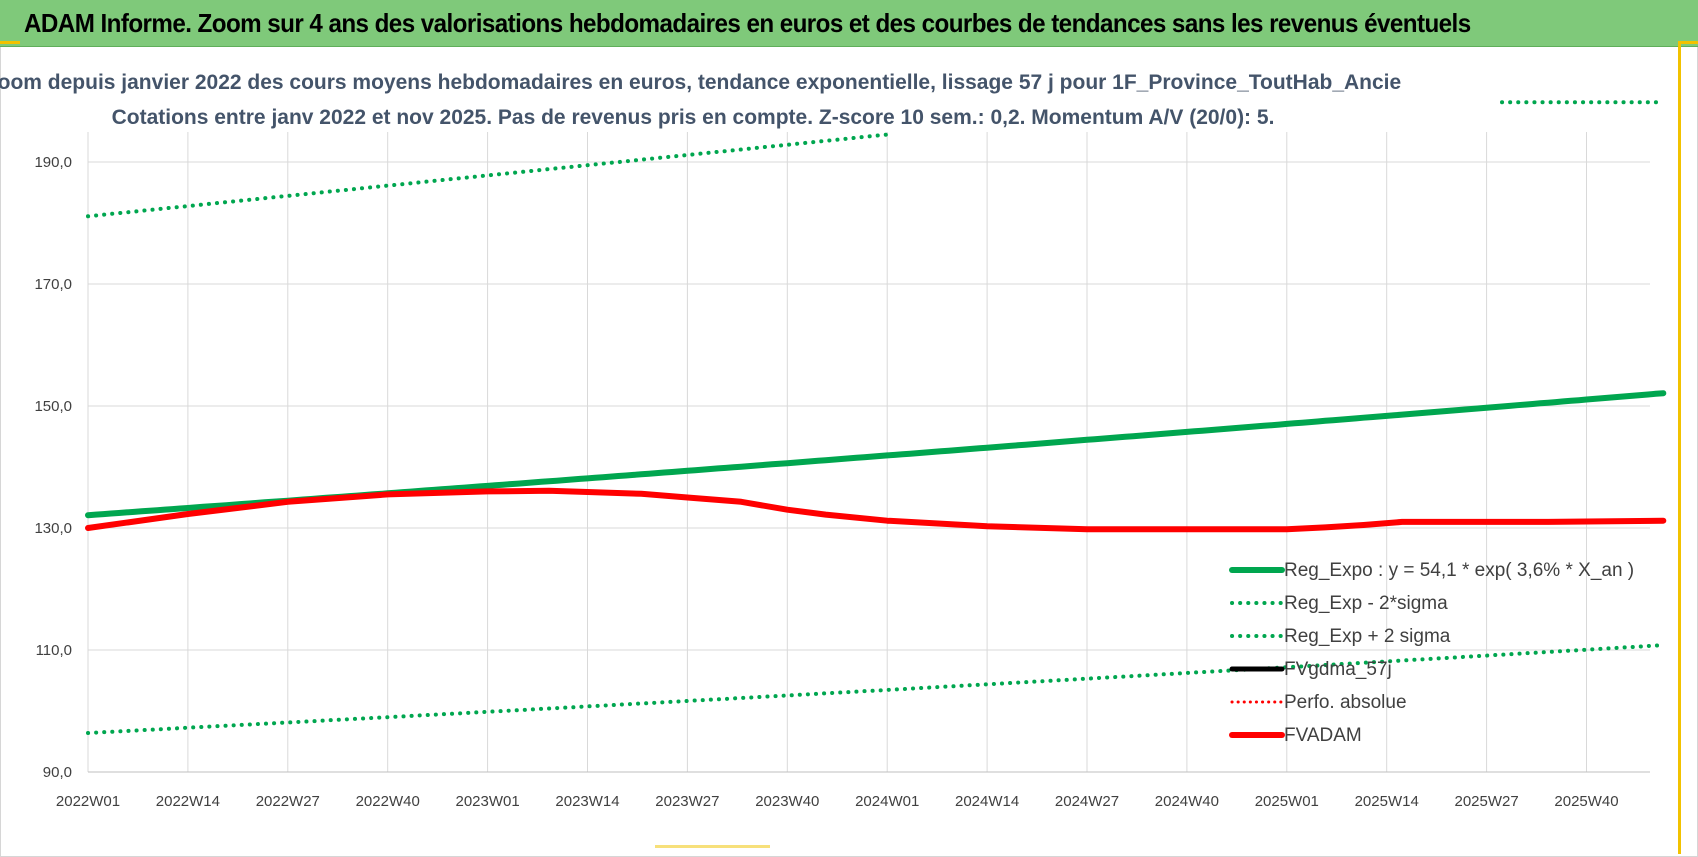  I want to click on y-tick-label: 110,0, so click(54, 650).